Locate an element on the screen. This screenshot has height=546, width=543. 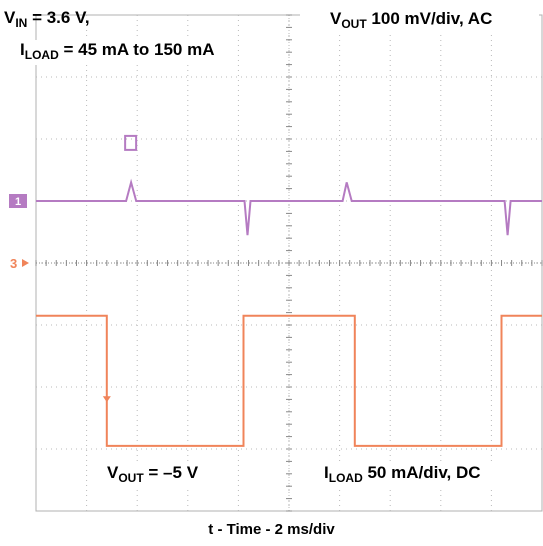
x-axis-label: t - Time - 2 ms/div is located at coordinates (271, 529).